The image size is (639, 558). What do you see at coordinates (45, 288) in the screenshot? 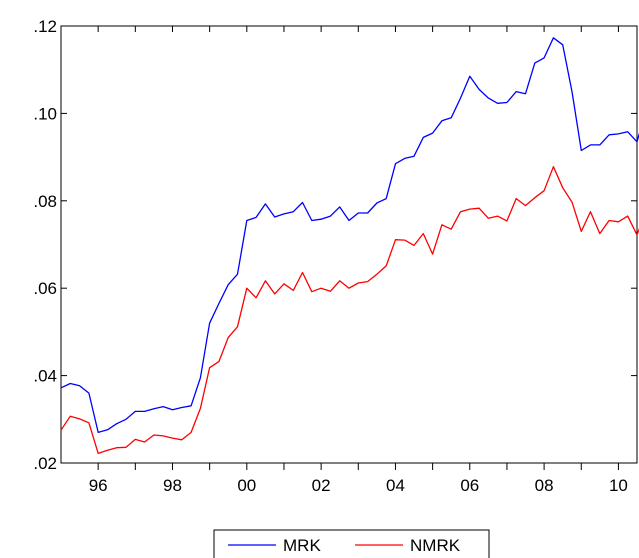
I see `y-tick-label: .06` at bounding box center [45, 288].